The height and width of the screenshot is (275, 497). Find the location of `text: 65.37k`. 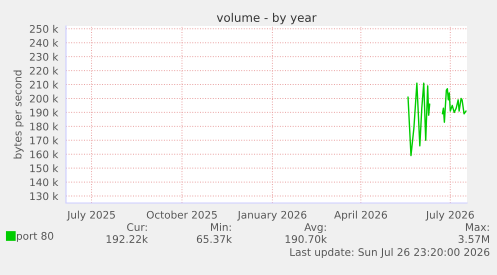

text: 65.37k is located at coordinates (214, 239).